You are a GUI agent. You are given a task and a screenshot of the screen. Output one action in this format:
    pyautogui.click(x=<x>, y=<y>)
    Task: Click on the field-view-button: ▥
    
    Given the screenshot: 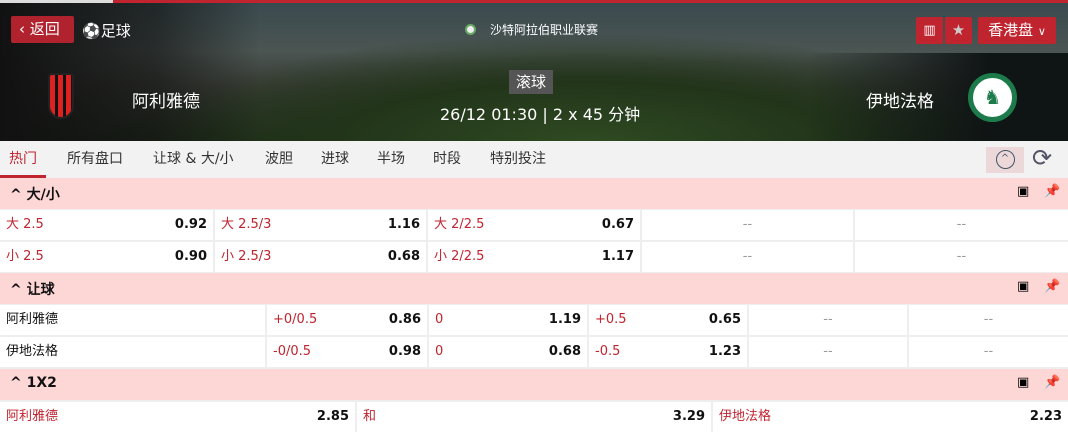 What is the action you would take?
    pyautogui.click(x=929, y=30)
    